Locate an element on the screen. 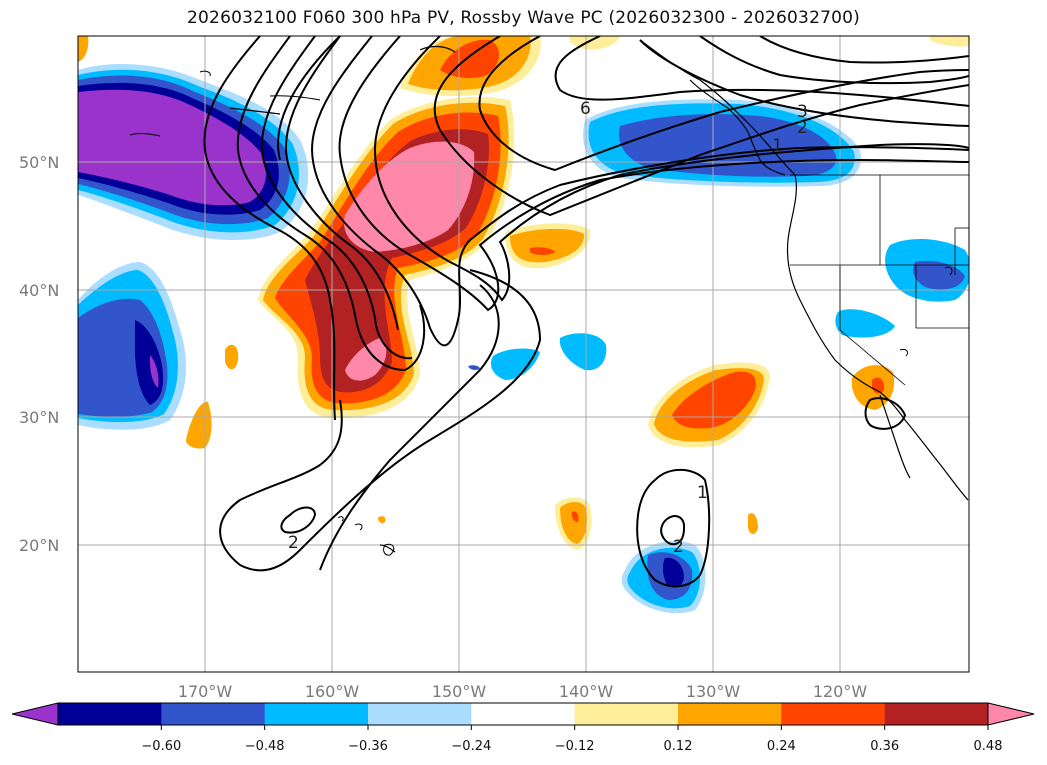 This screenshot has height=765, width=1047. lat-label-50n: 50°N is located at coordinates (39, 162).